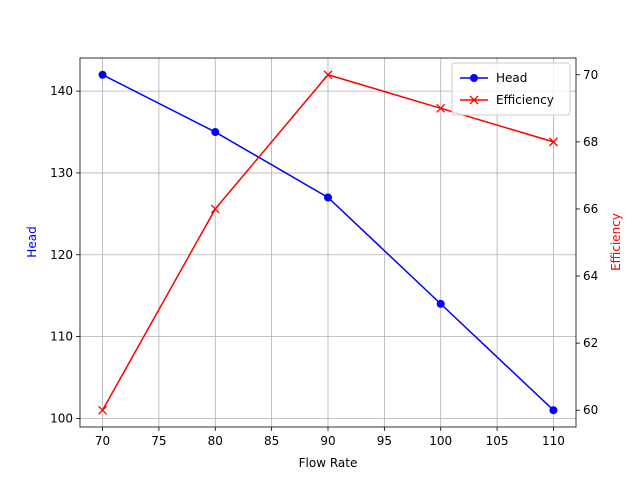 Image resolution: width=640 pixels, height=480 pixels. Describe the element at coordinates (158, 441) in the screenshot. I see `x-tick-label: 75` at that location.